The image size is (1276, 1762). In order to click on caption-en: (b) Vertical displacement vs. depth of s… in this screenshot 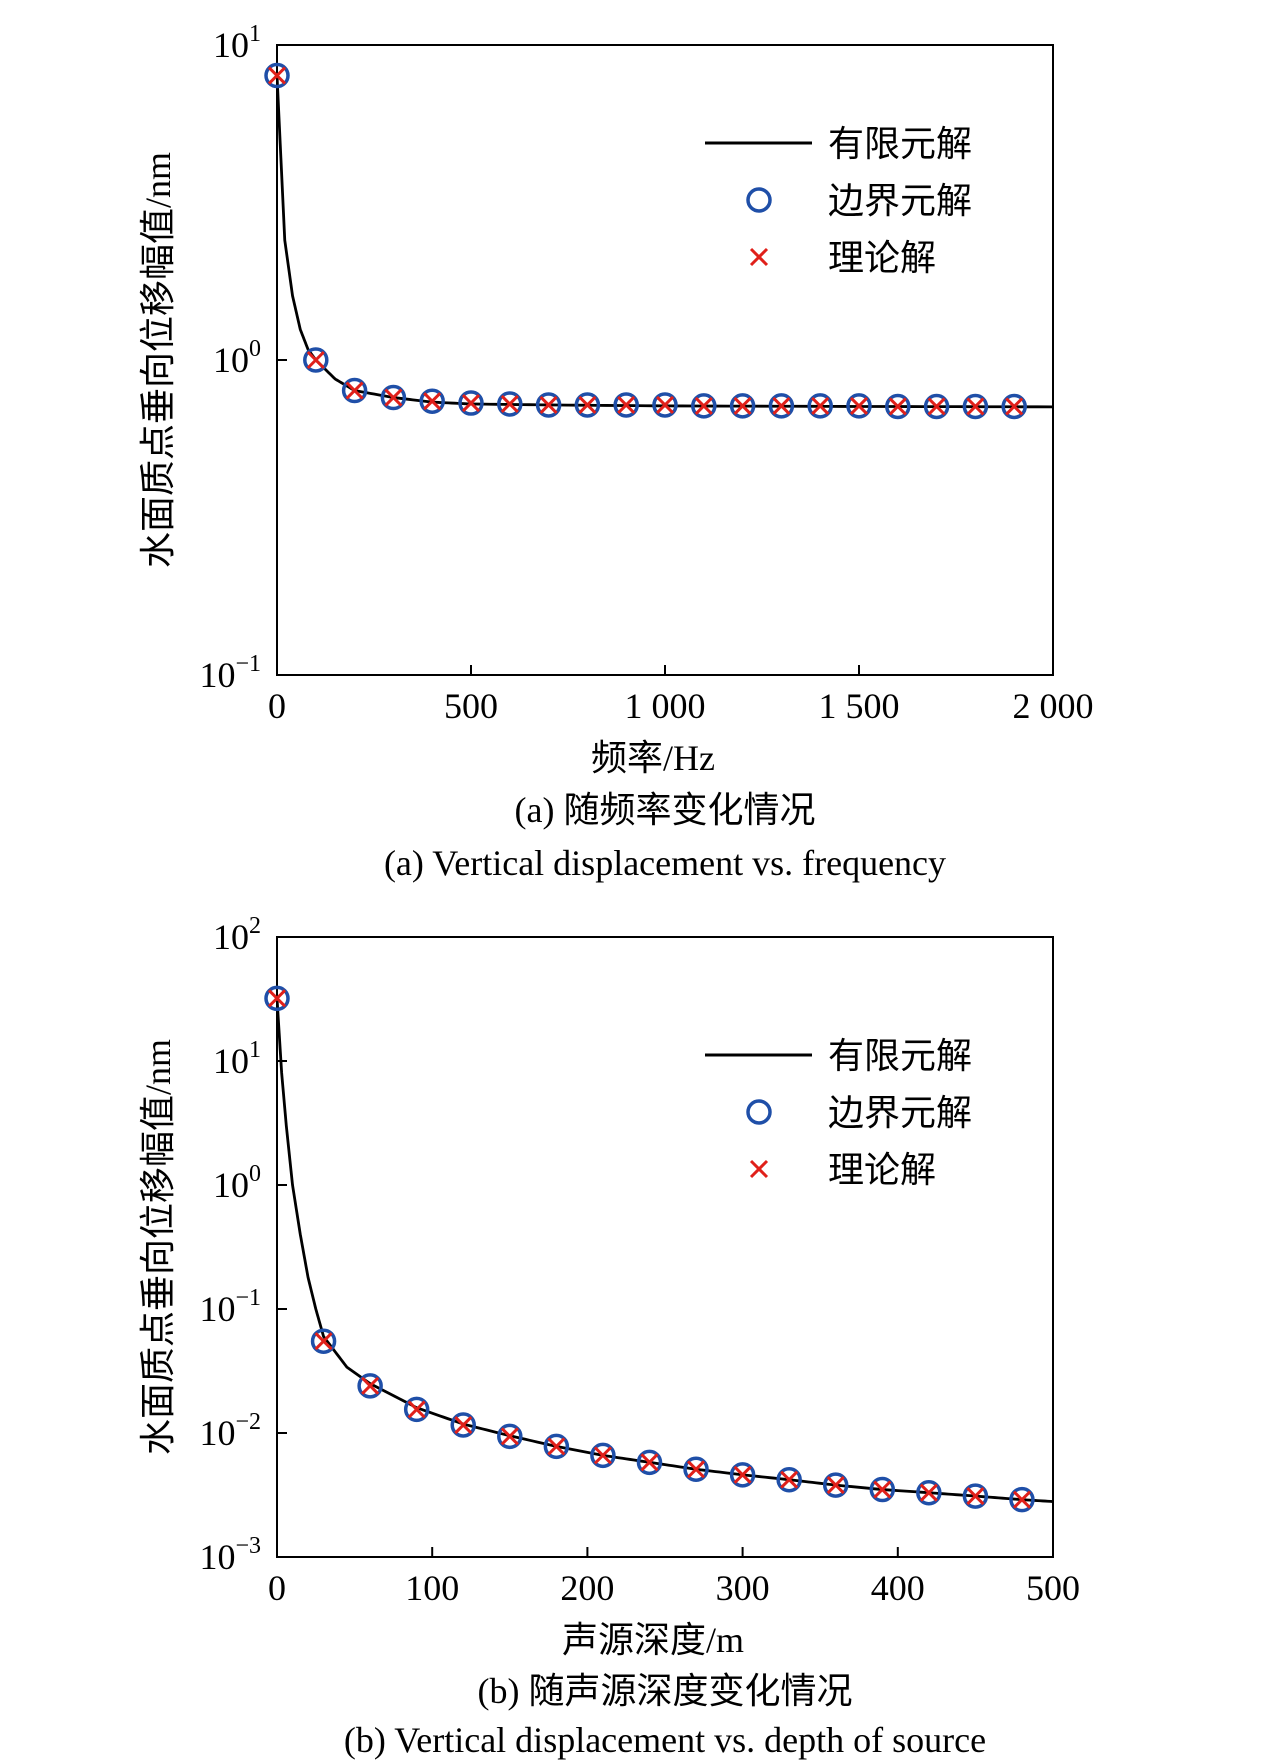, I will do `click(665, 1740)`.